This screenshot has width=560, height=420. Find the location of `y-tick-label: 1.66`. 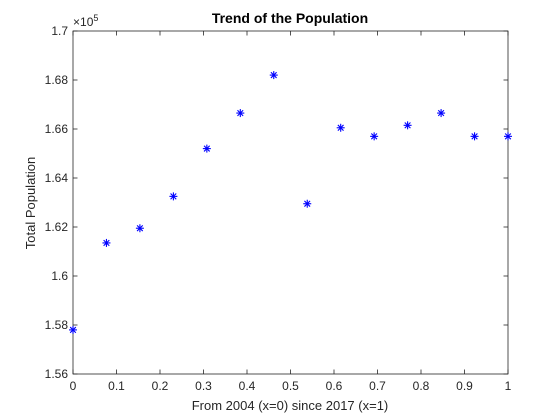

y-tick-label: 1.66 is located at coordinates (57, 129).